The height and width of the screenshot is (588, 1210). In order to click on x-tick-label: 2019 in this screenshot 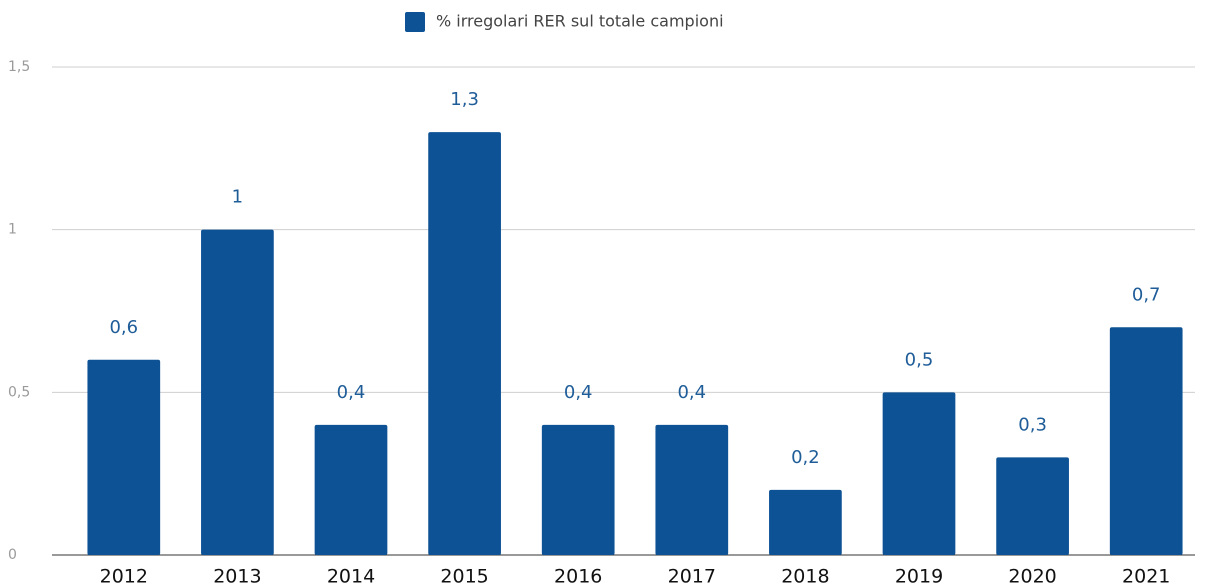, I will do `click(919, 577)`.